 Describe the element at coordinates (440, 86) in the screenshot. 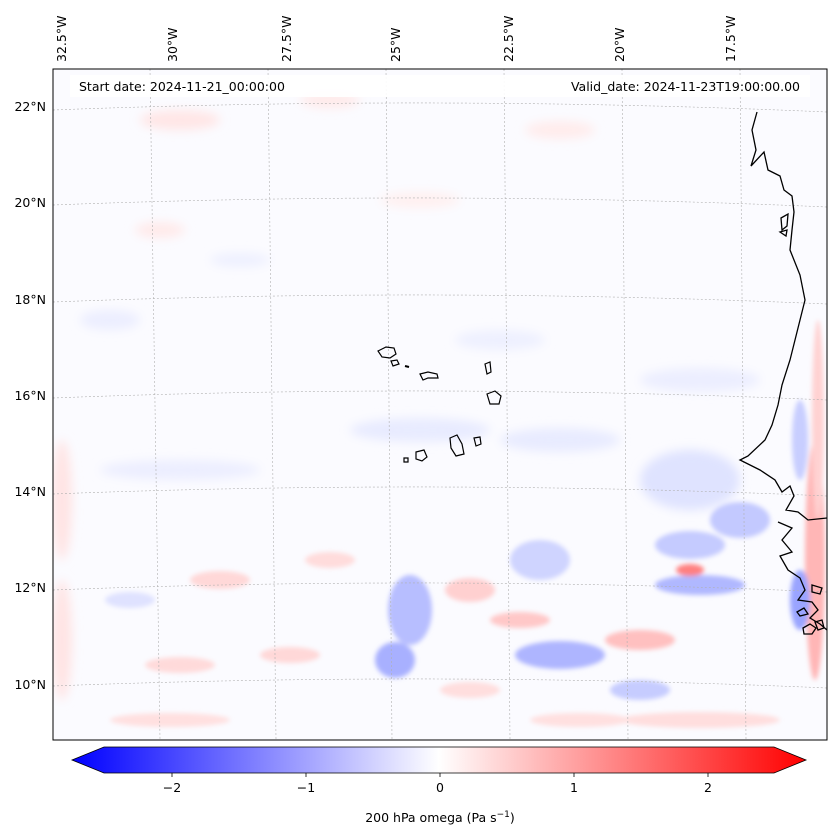

I see `info-background` at that location.